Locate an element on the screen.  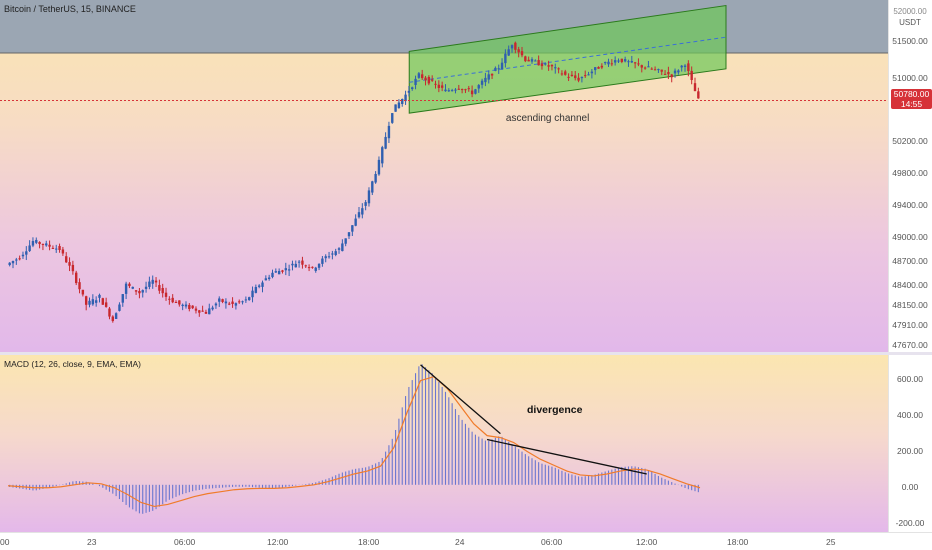
macd-tick: 0.00 is located at coordinates (910, 487).